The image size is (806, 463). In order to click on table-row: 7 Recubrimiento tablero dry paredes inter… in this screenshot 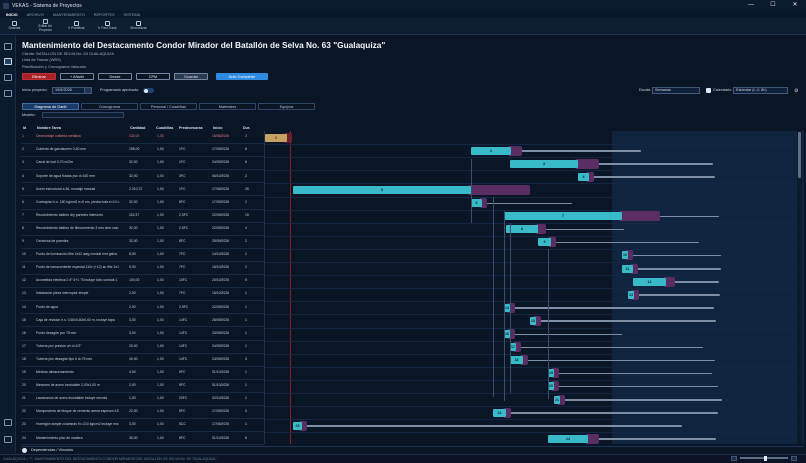, I will do `click(142, 216)`.